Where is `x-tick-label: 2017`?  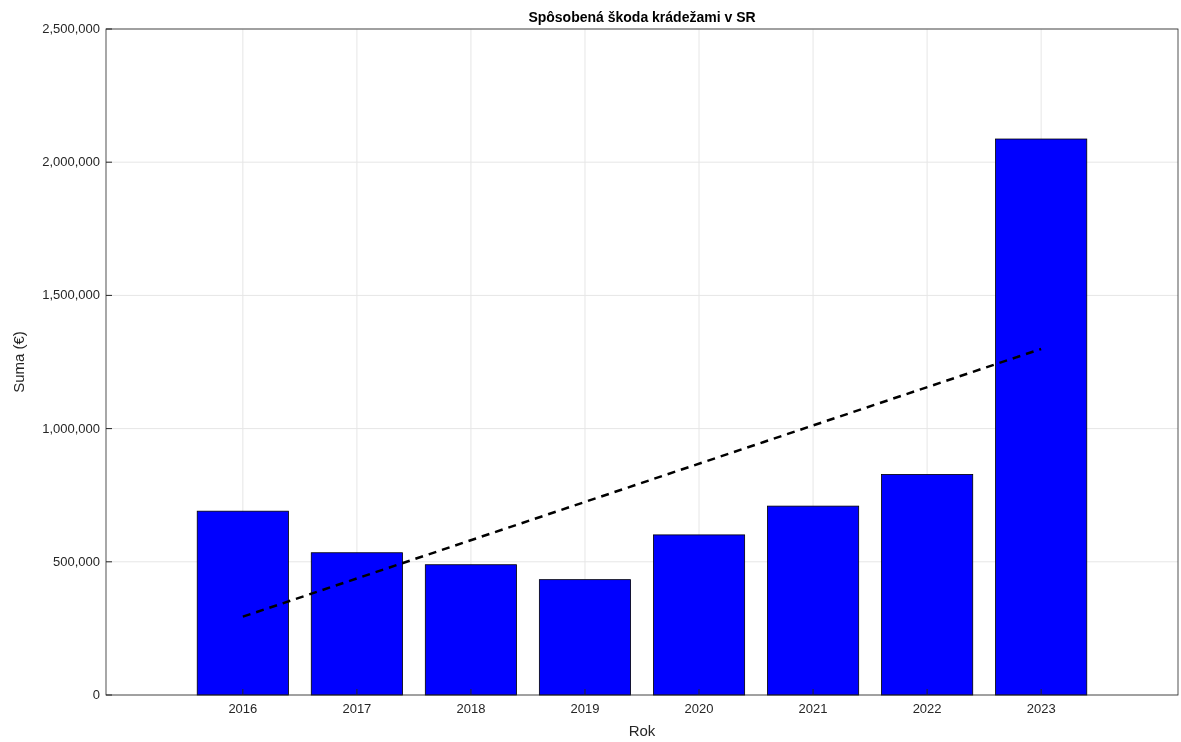 x-tick-label: 2017 is located at coordinates (357, 708).